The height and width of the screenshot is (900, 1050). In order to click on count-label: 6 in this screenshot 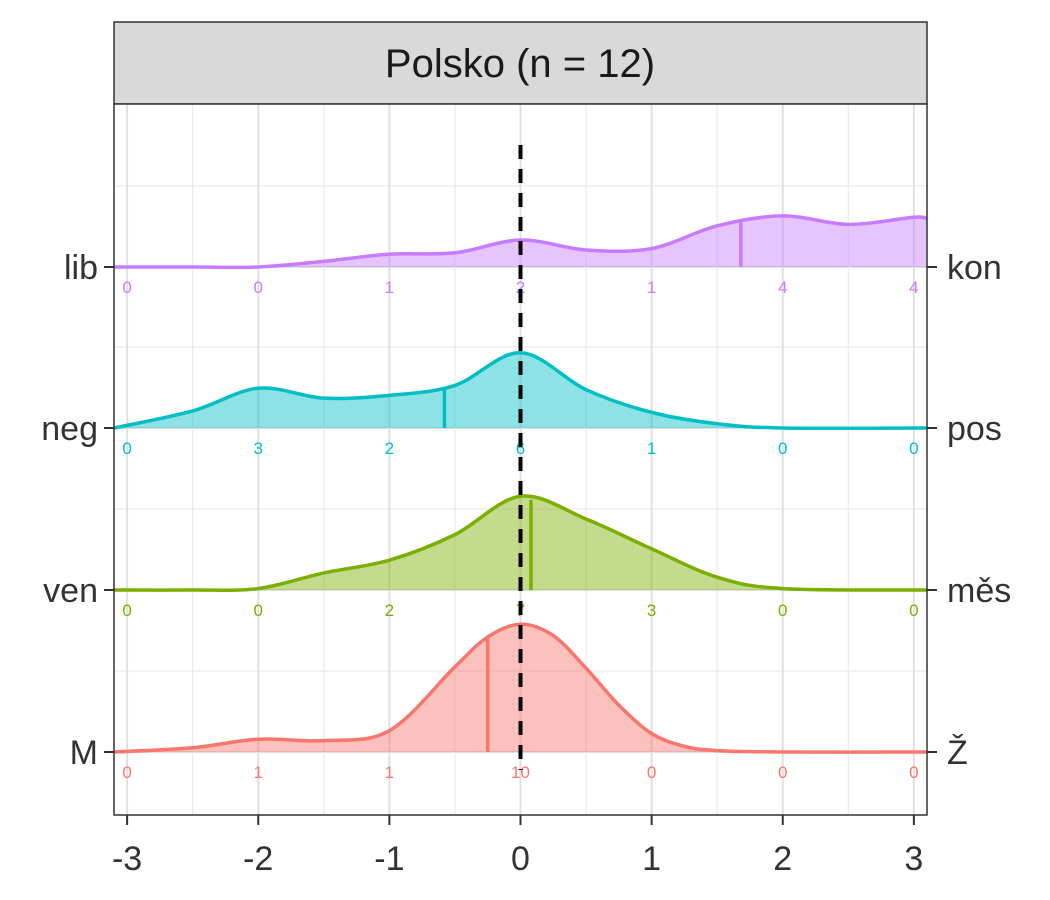, I will do `click(520, 448)`.